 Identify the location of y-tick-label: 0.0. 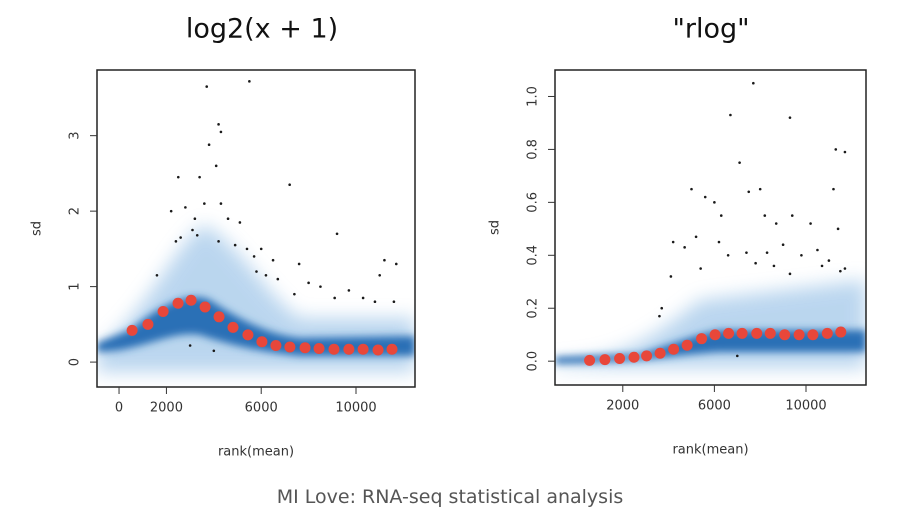
(533, 361).